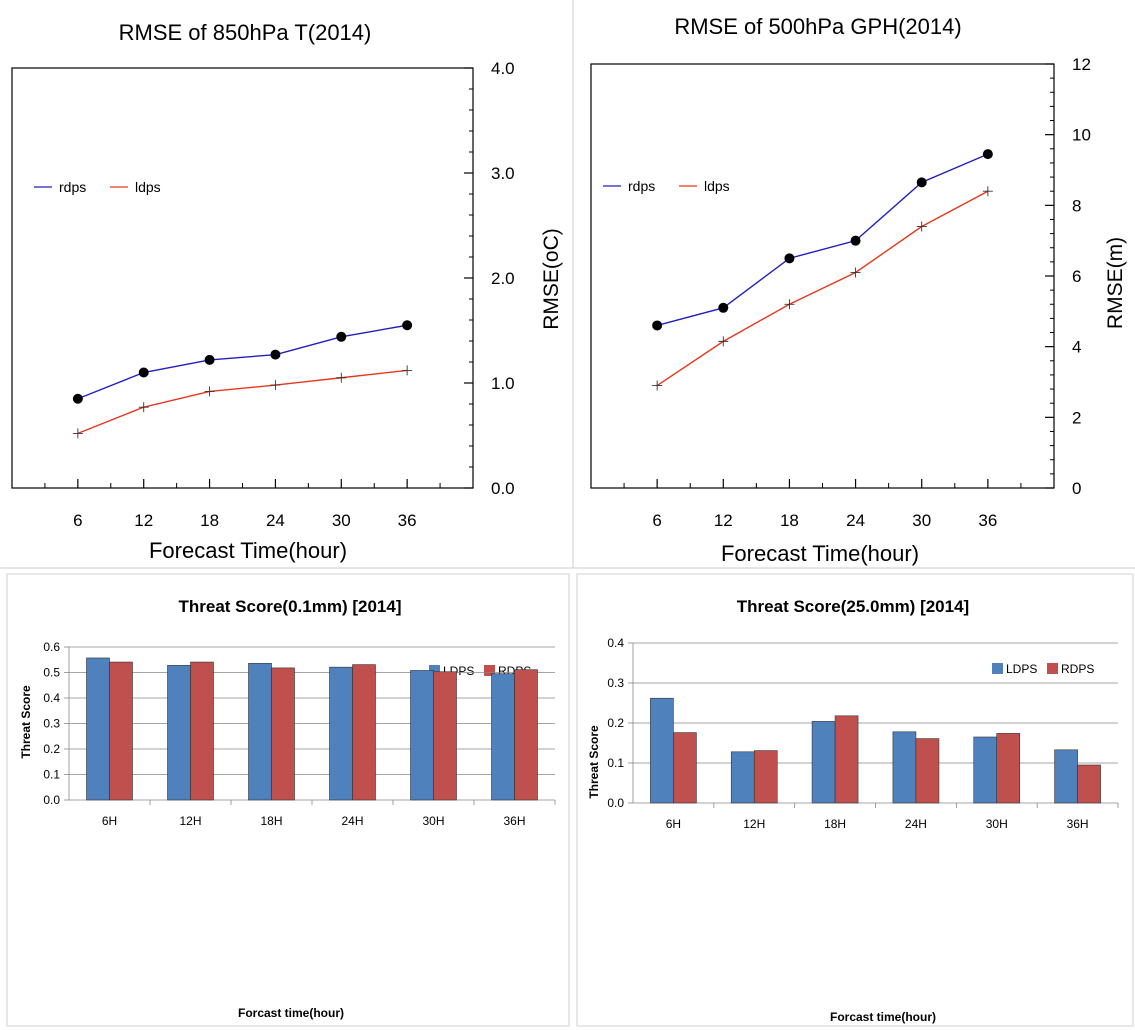  I want to click on series-line-rdps, so click(822, 240).